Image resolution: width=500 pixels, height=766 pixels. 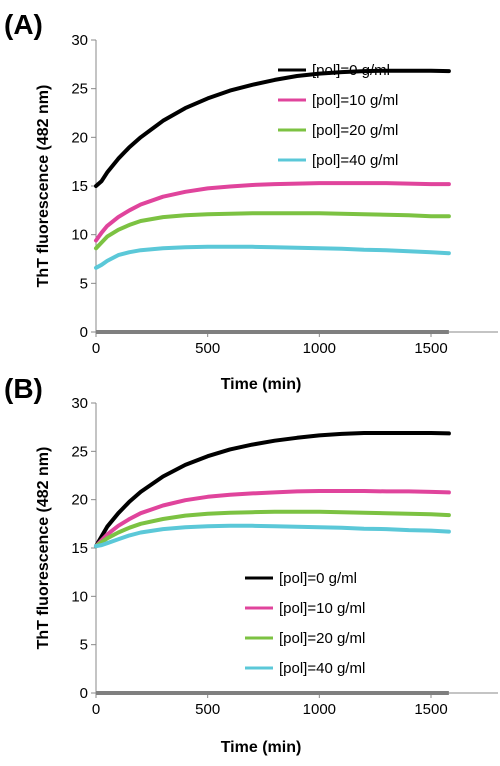 I want to click on y-tick-label-a: 5, so click(x=84, y=283).